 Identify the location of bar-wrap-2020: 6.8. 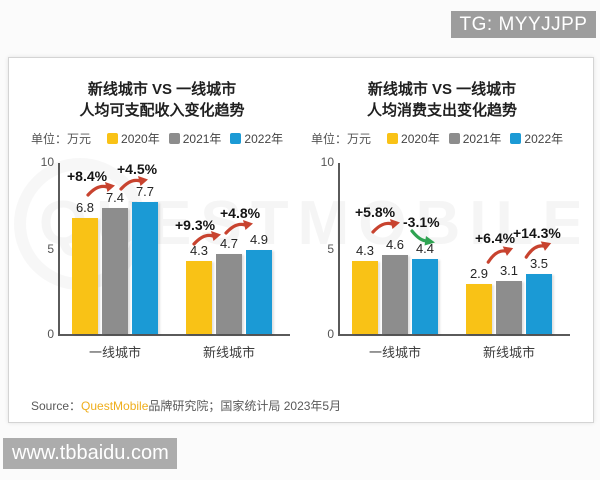
(85, 266).